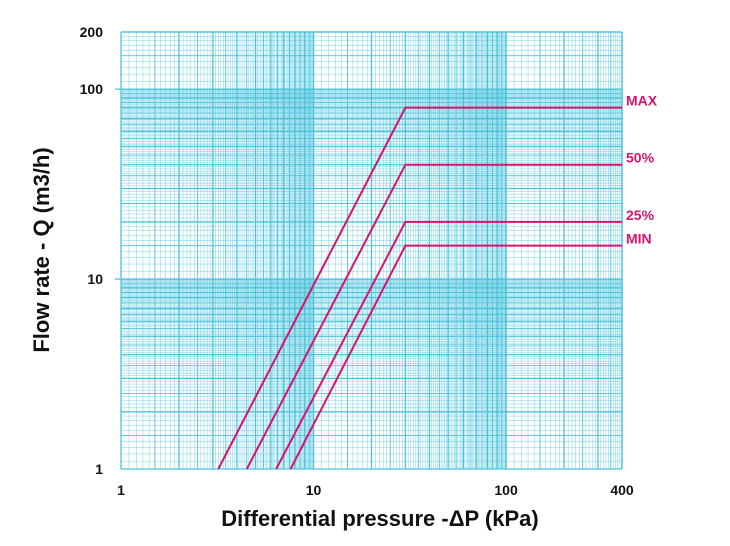 The image size is (730, 546). I want to click on x-tick-label: 1, so click(121, 490).